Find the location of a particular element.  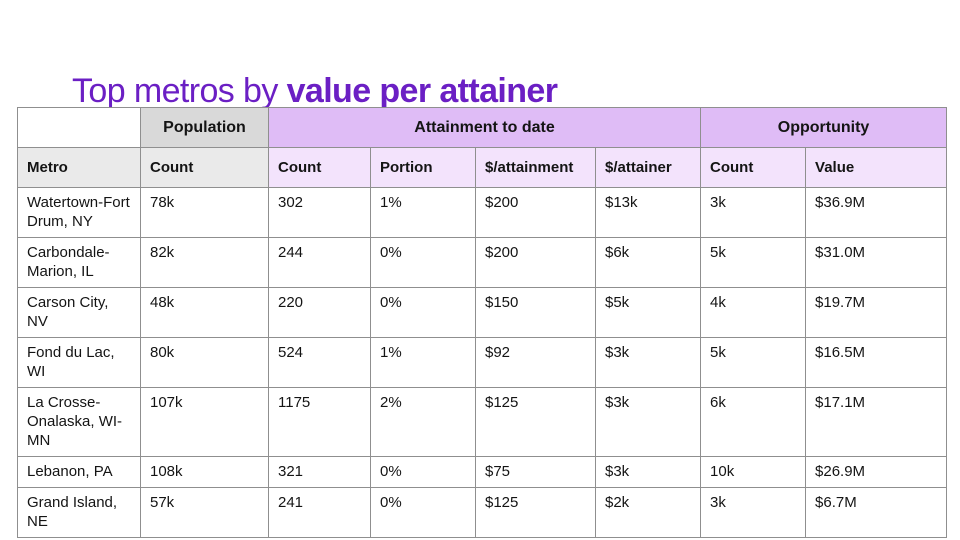

value-cell: $92 is located at coordinates (535, 362).